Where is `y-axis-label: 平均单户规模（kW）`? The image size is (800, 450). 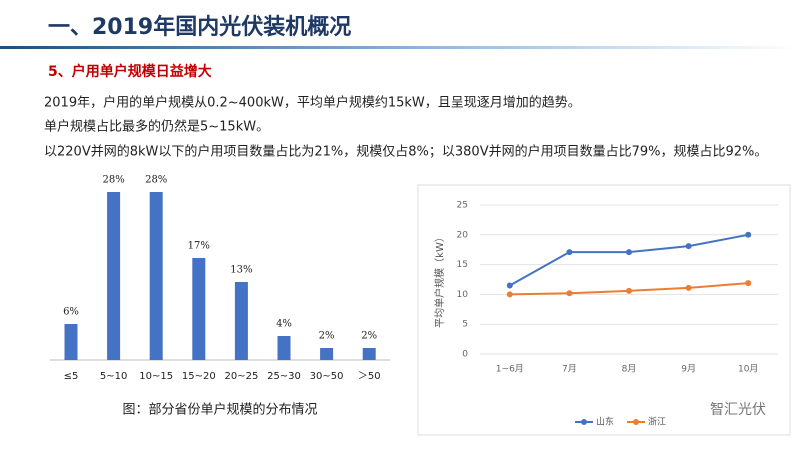
y-axis-label: 平均单户规模（kW） is located at coordinates (439, 280).